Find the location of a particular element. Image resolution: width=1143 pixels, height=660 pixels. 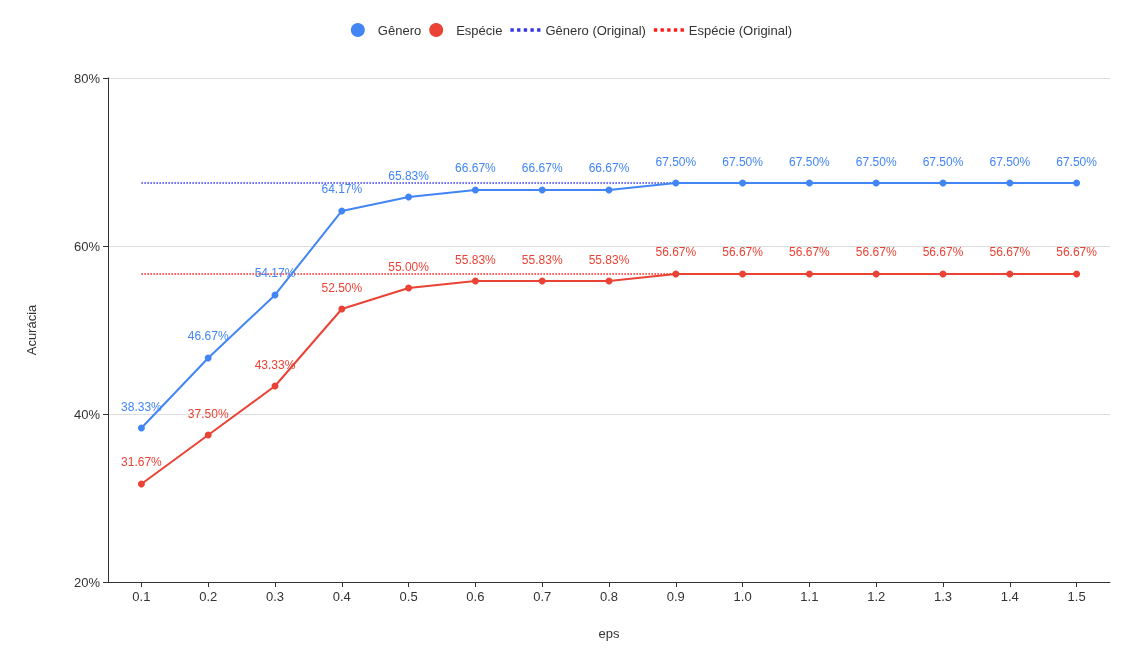

x-tick-label: 1.0 is located at coordinates (742, 596).